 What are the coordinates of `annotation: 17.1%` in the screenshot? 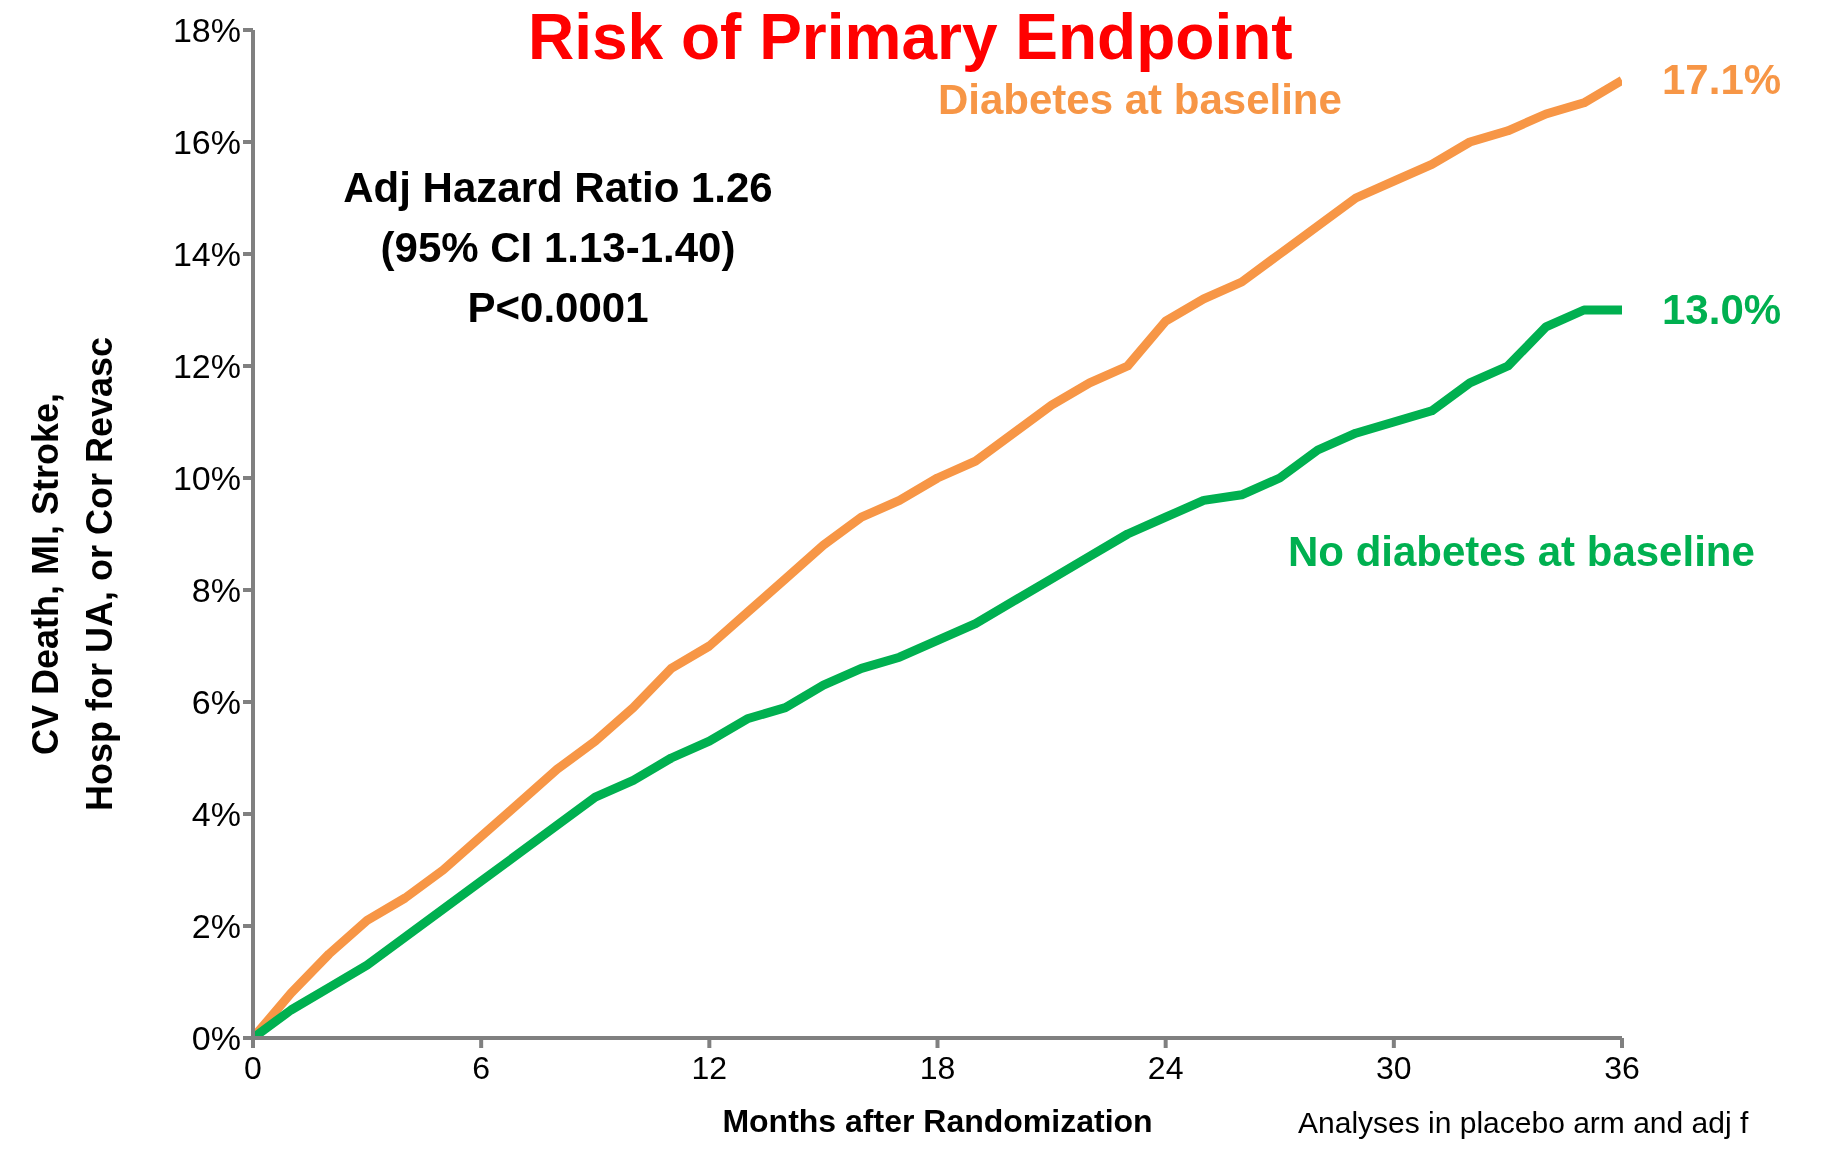 It's located at (1722, 80).